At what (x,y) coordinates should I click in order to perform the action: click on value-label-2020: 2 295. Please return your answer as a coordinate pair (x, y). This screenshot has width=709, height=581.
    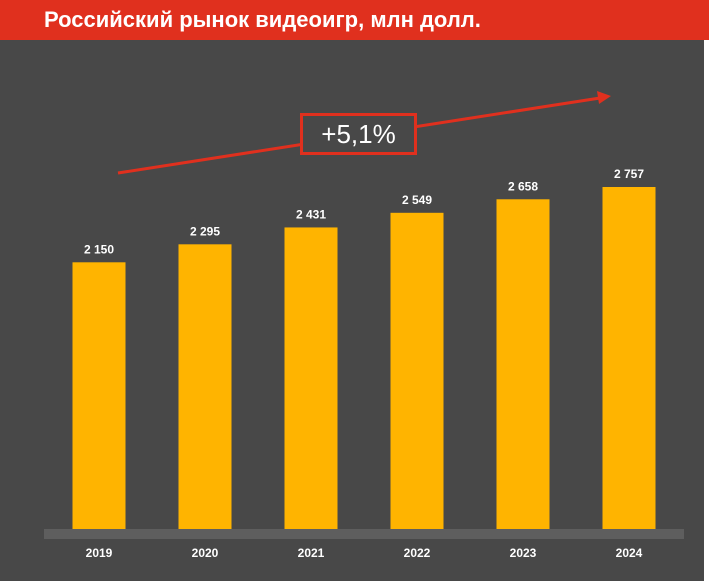
    Looking at the image, I should click on (205, 231).